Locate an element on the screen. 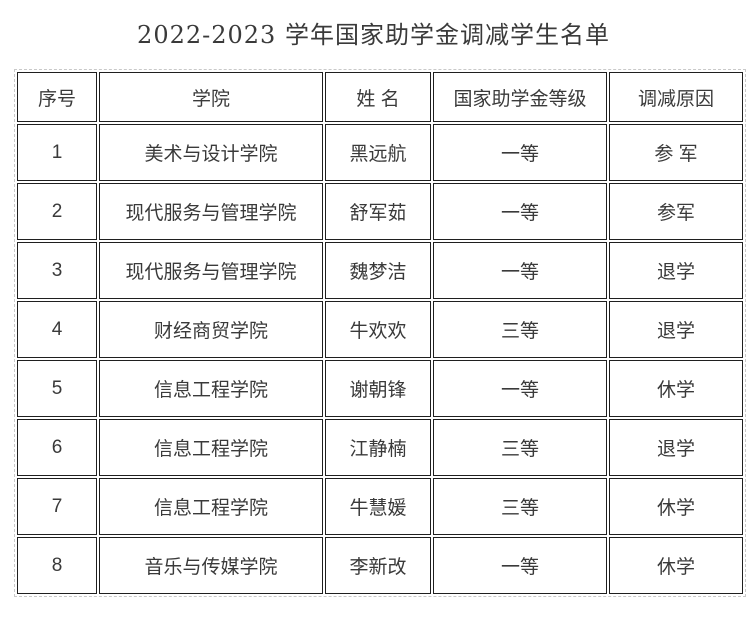 Image resolution: width=747 pixels, height=620 pixels. table-cell: 6 is located at coordinates (57, 447).